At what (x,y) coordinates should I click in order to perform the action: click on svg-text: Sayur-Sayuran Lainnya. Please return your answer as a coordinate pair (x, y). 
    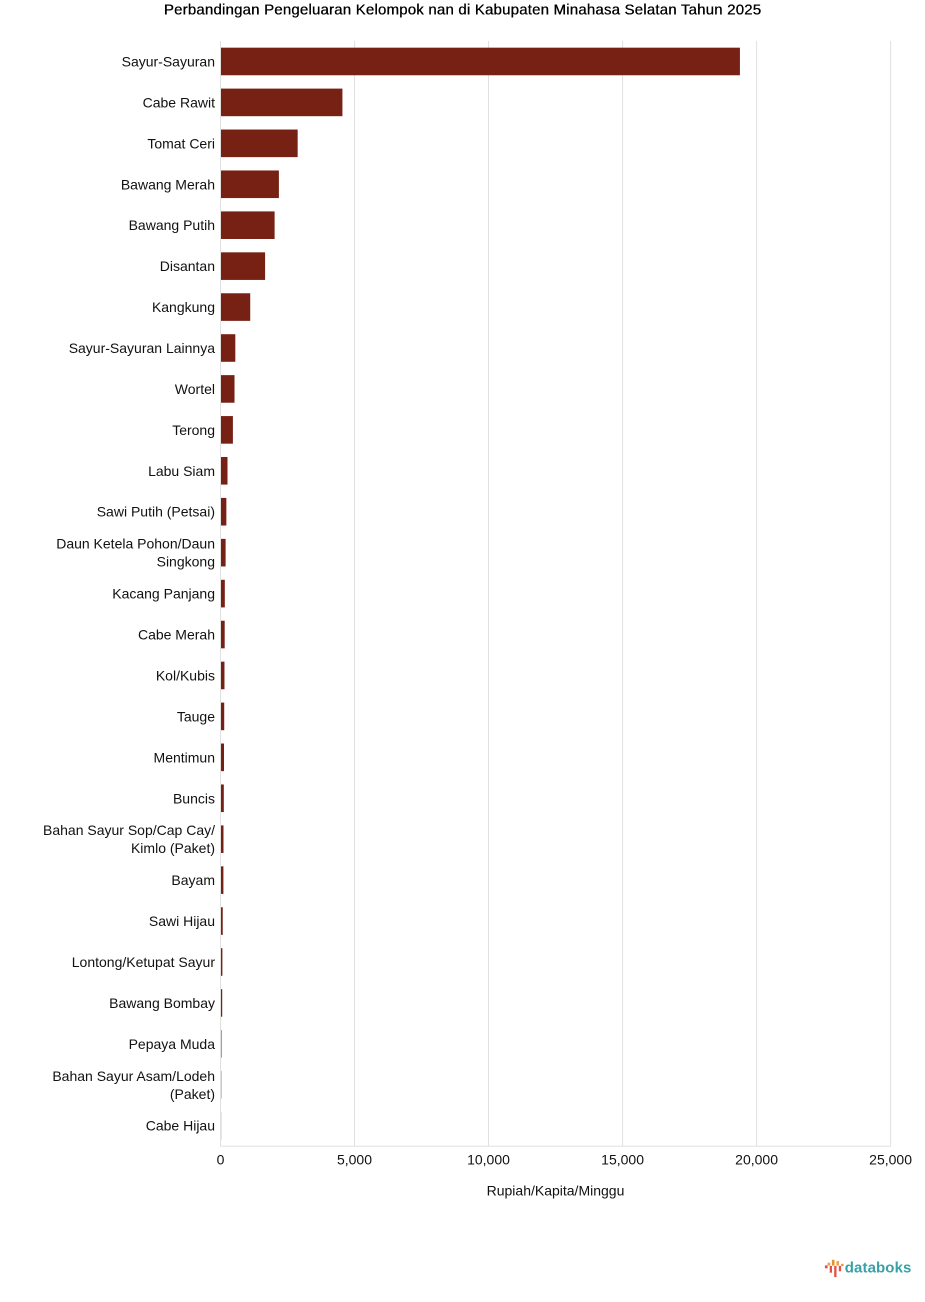
    Looking at the image, I should click on (142, 348).